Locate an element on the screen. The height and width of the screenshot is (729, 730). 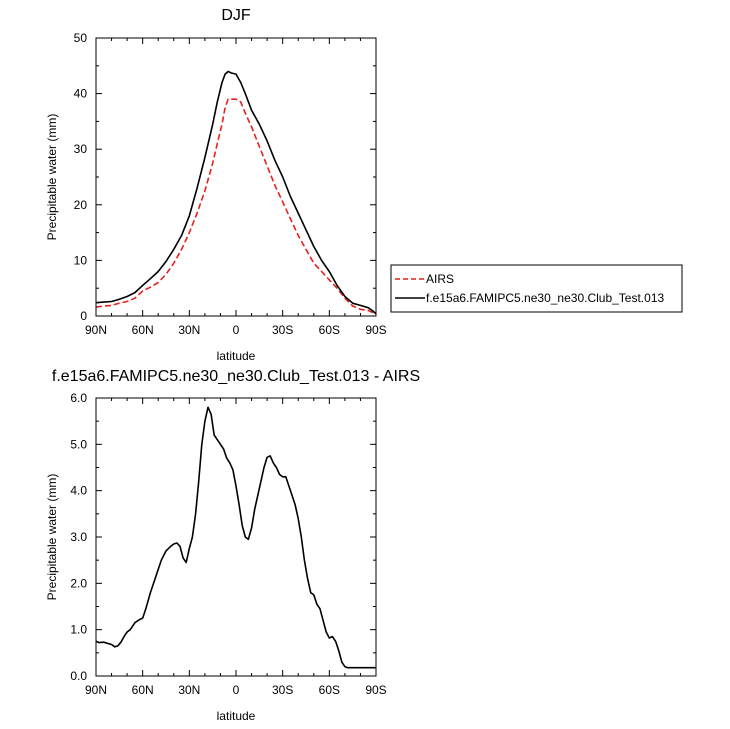
y-tick-label: 30 is located at coordinates (81, 149).